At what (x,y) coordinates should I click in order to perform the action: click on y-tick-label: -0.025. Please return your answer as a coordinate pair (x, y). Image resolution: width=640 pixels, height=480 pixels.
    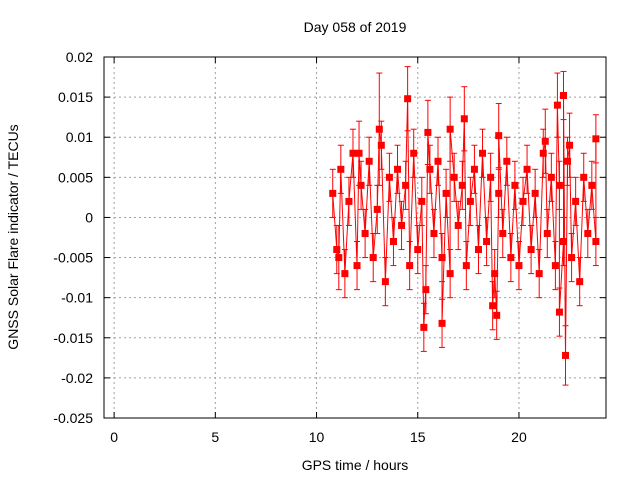
    Looking at the image, I should click on (73, 418).